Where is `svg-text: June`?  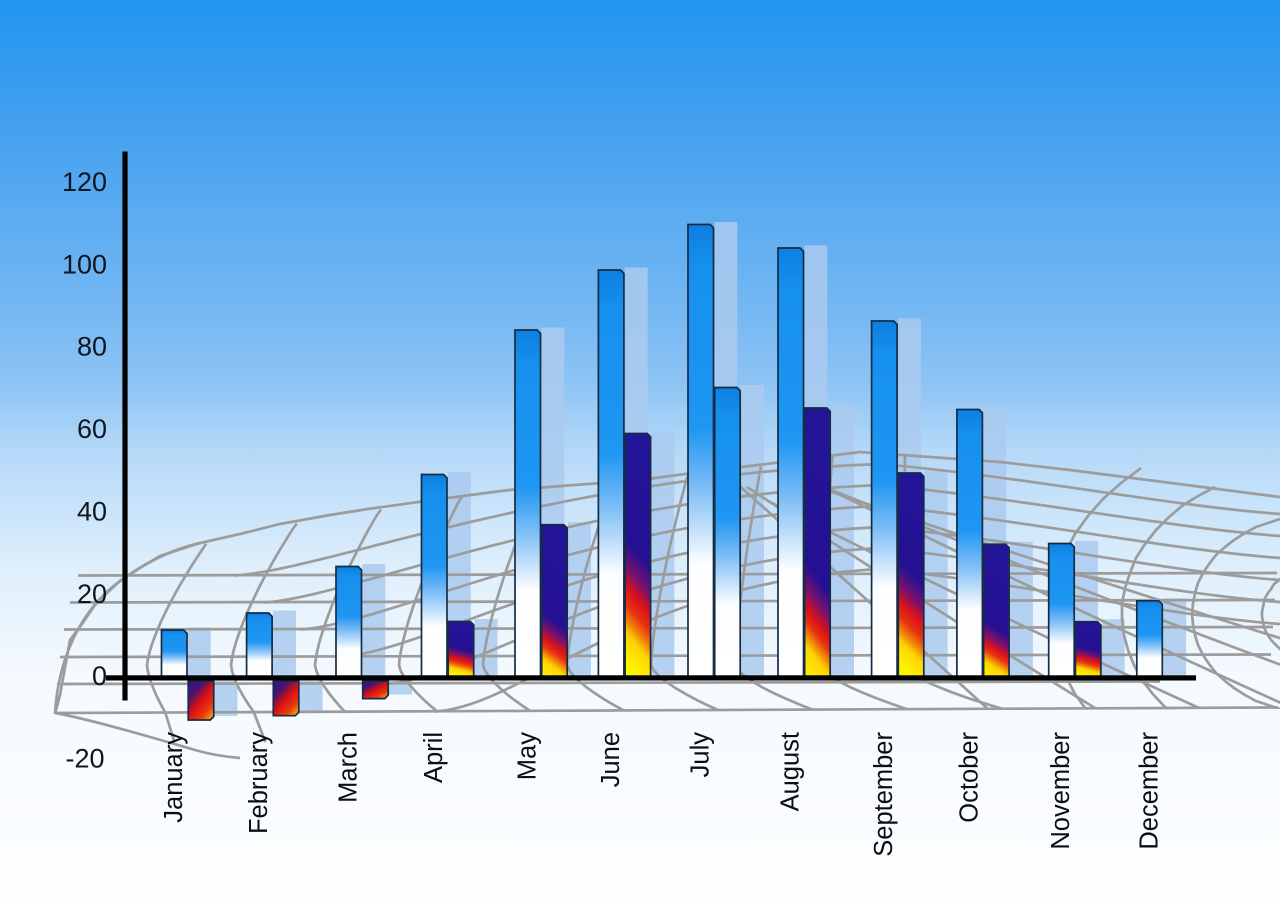
svg-text: June is located at coordinates (611, 759).